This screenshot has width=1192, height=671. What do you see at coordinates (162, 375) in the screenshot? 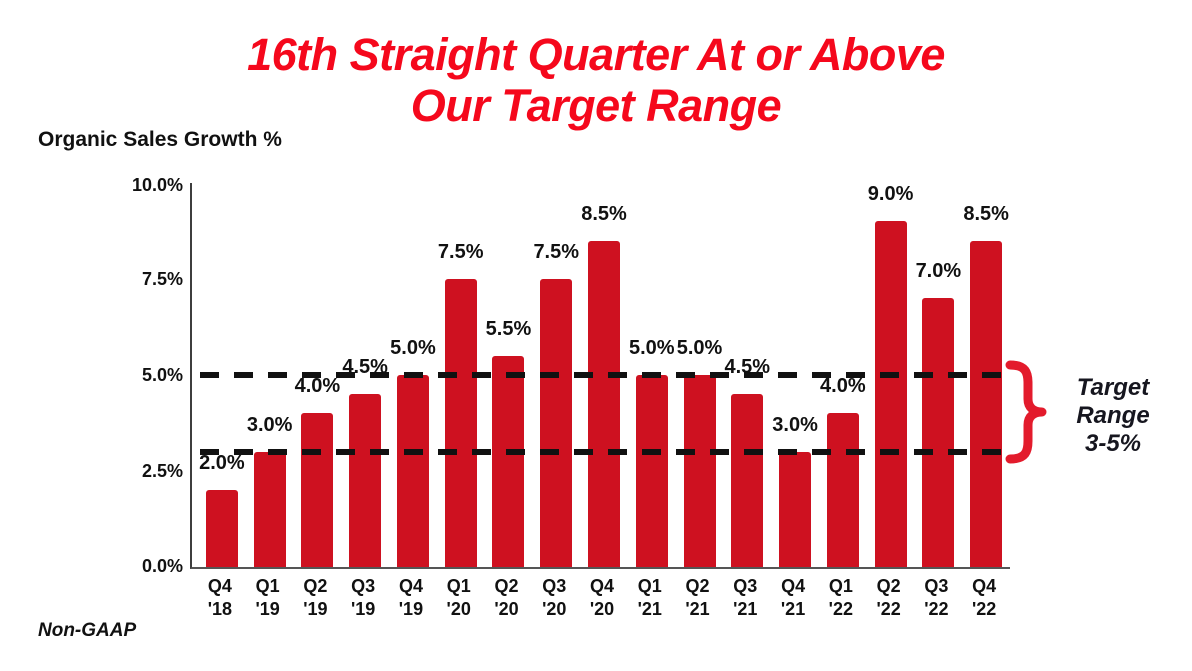
I see `y-tick-label: 5.0%` at bounding box center [162, 375].